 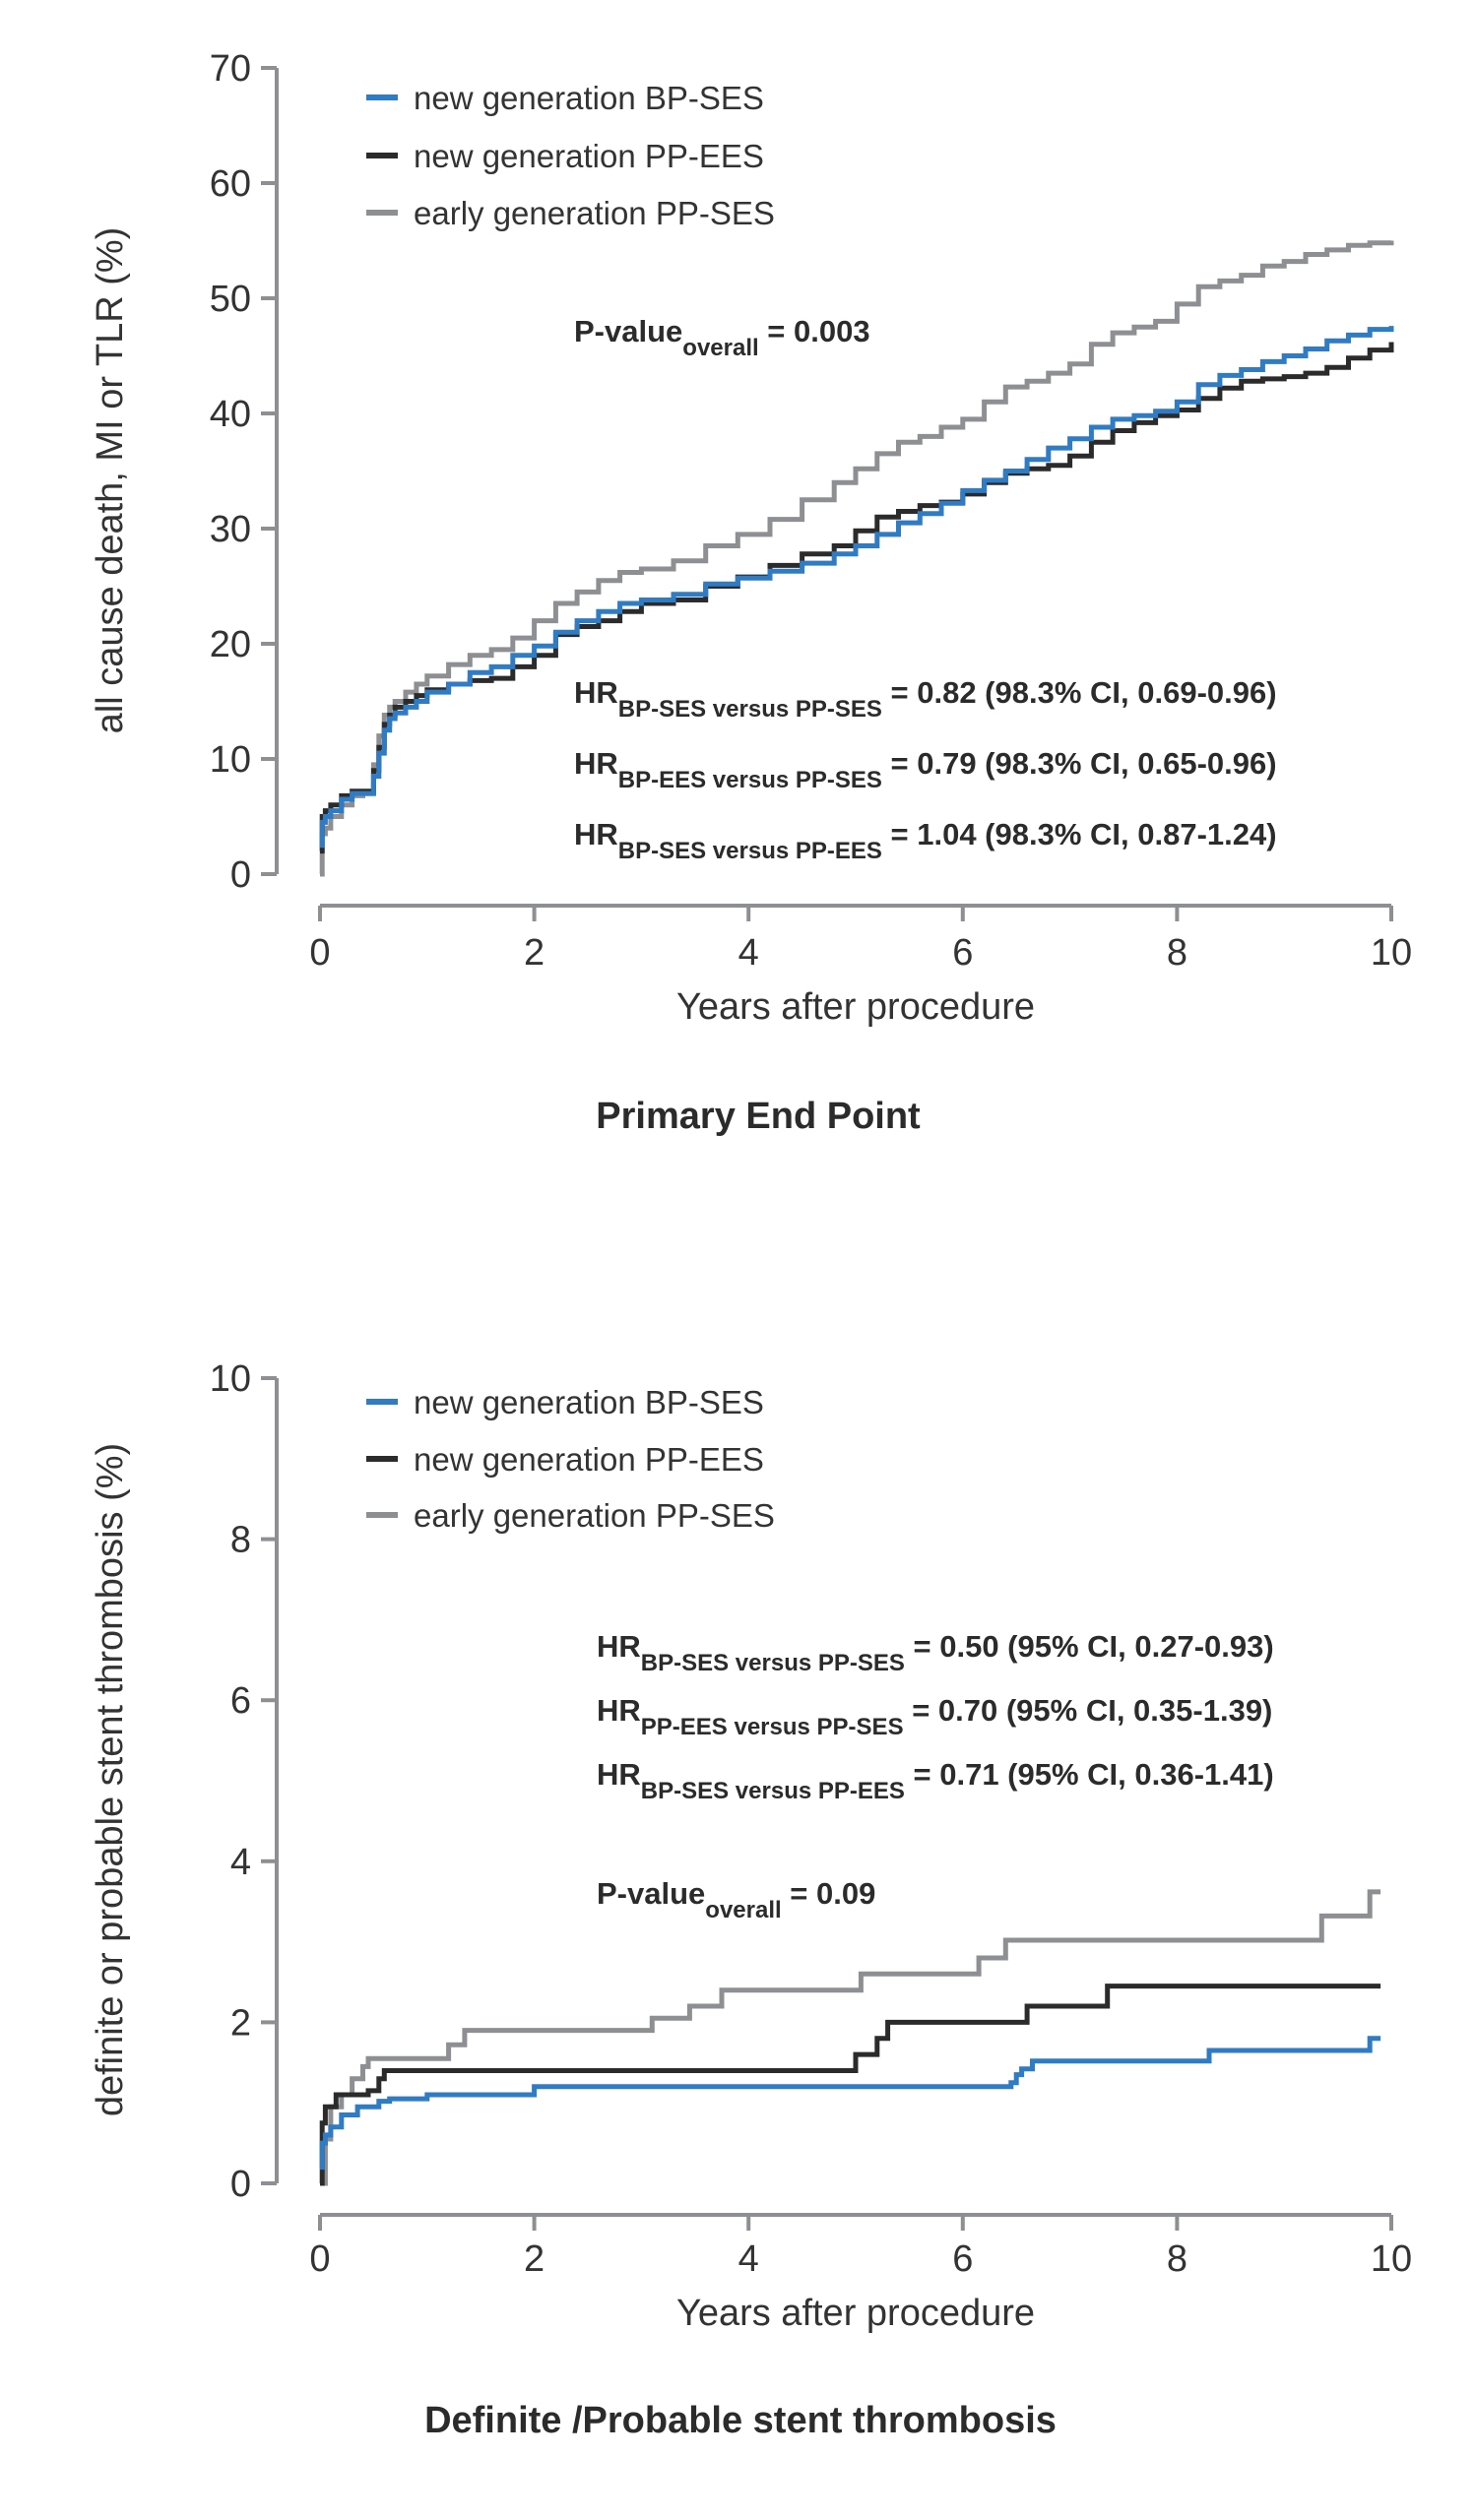 I want to click on panel-title: Primary End Point, so click(x=758, y=1116).